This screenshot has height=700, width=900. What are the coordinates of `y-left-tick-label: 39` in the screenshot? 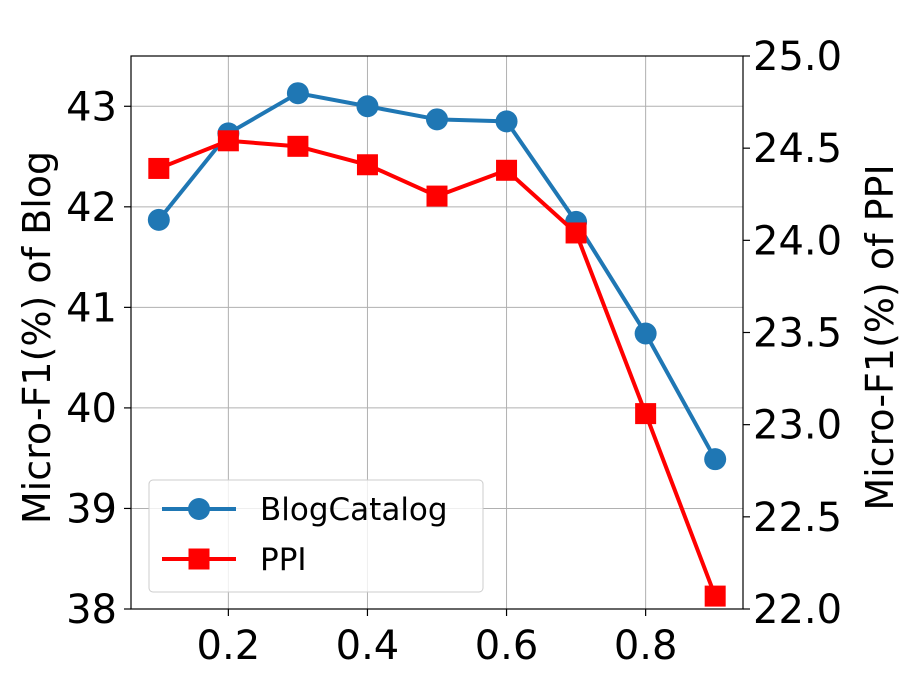 It's located at (91, 509).